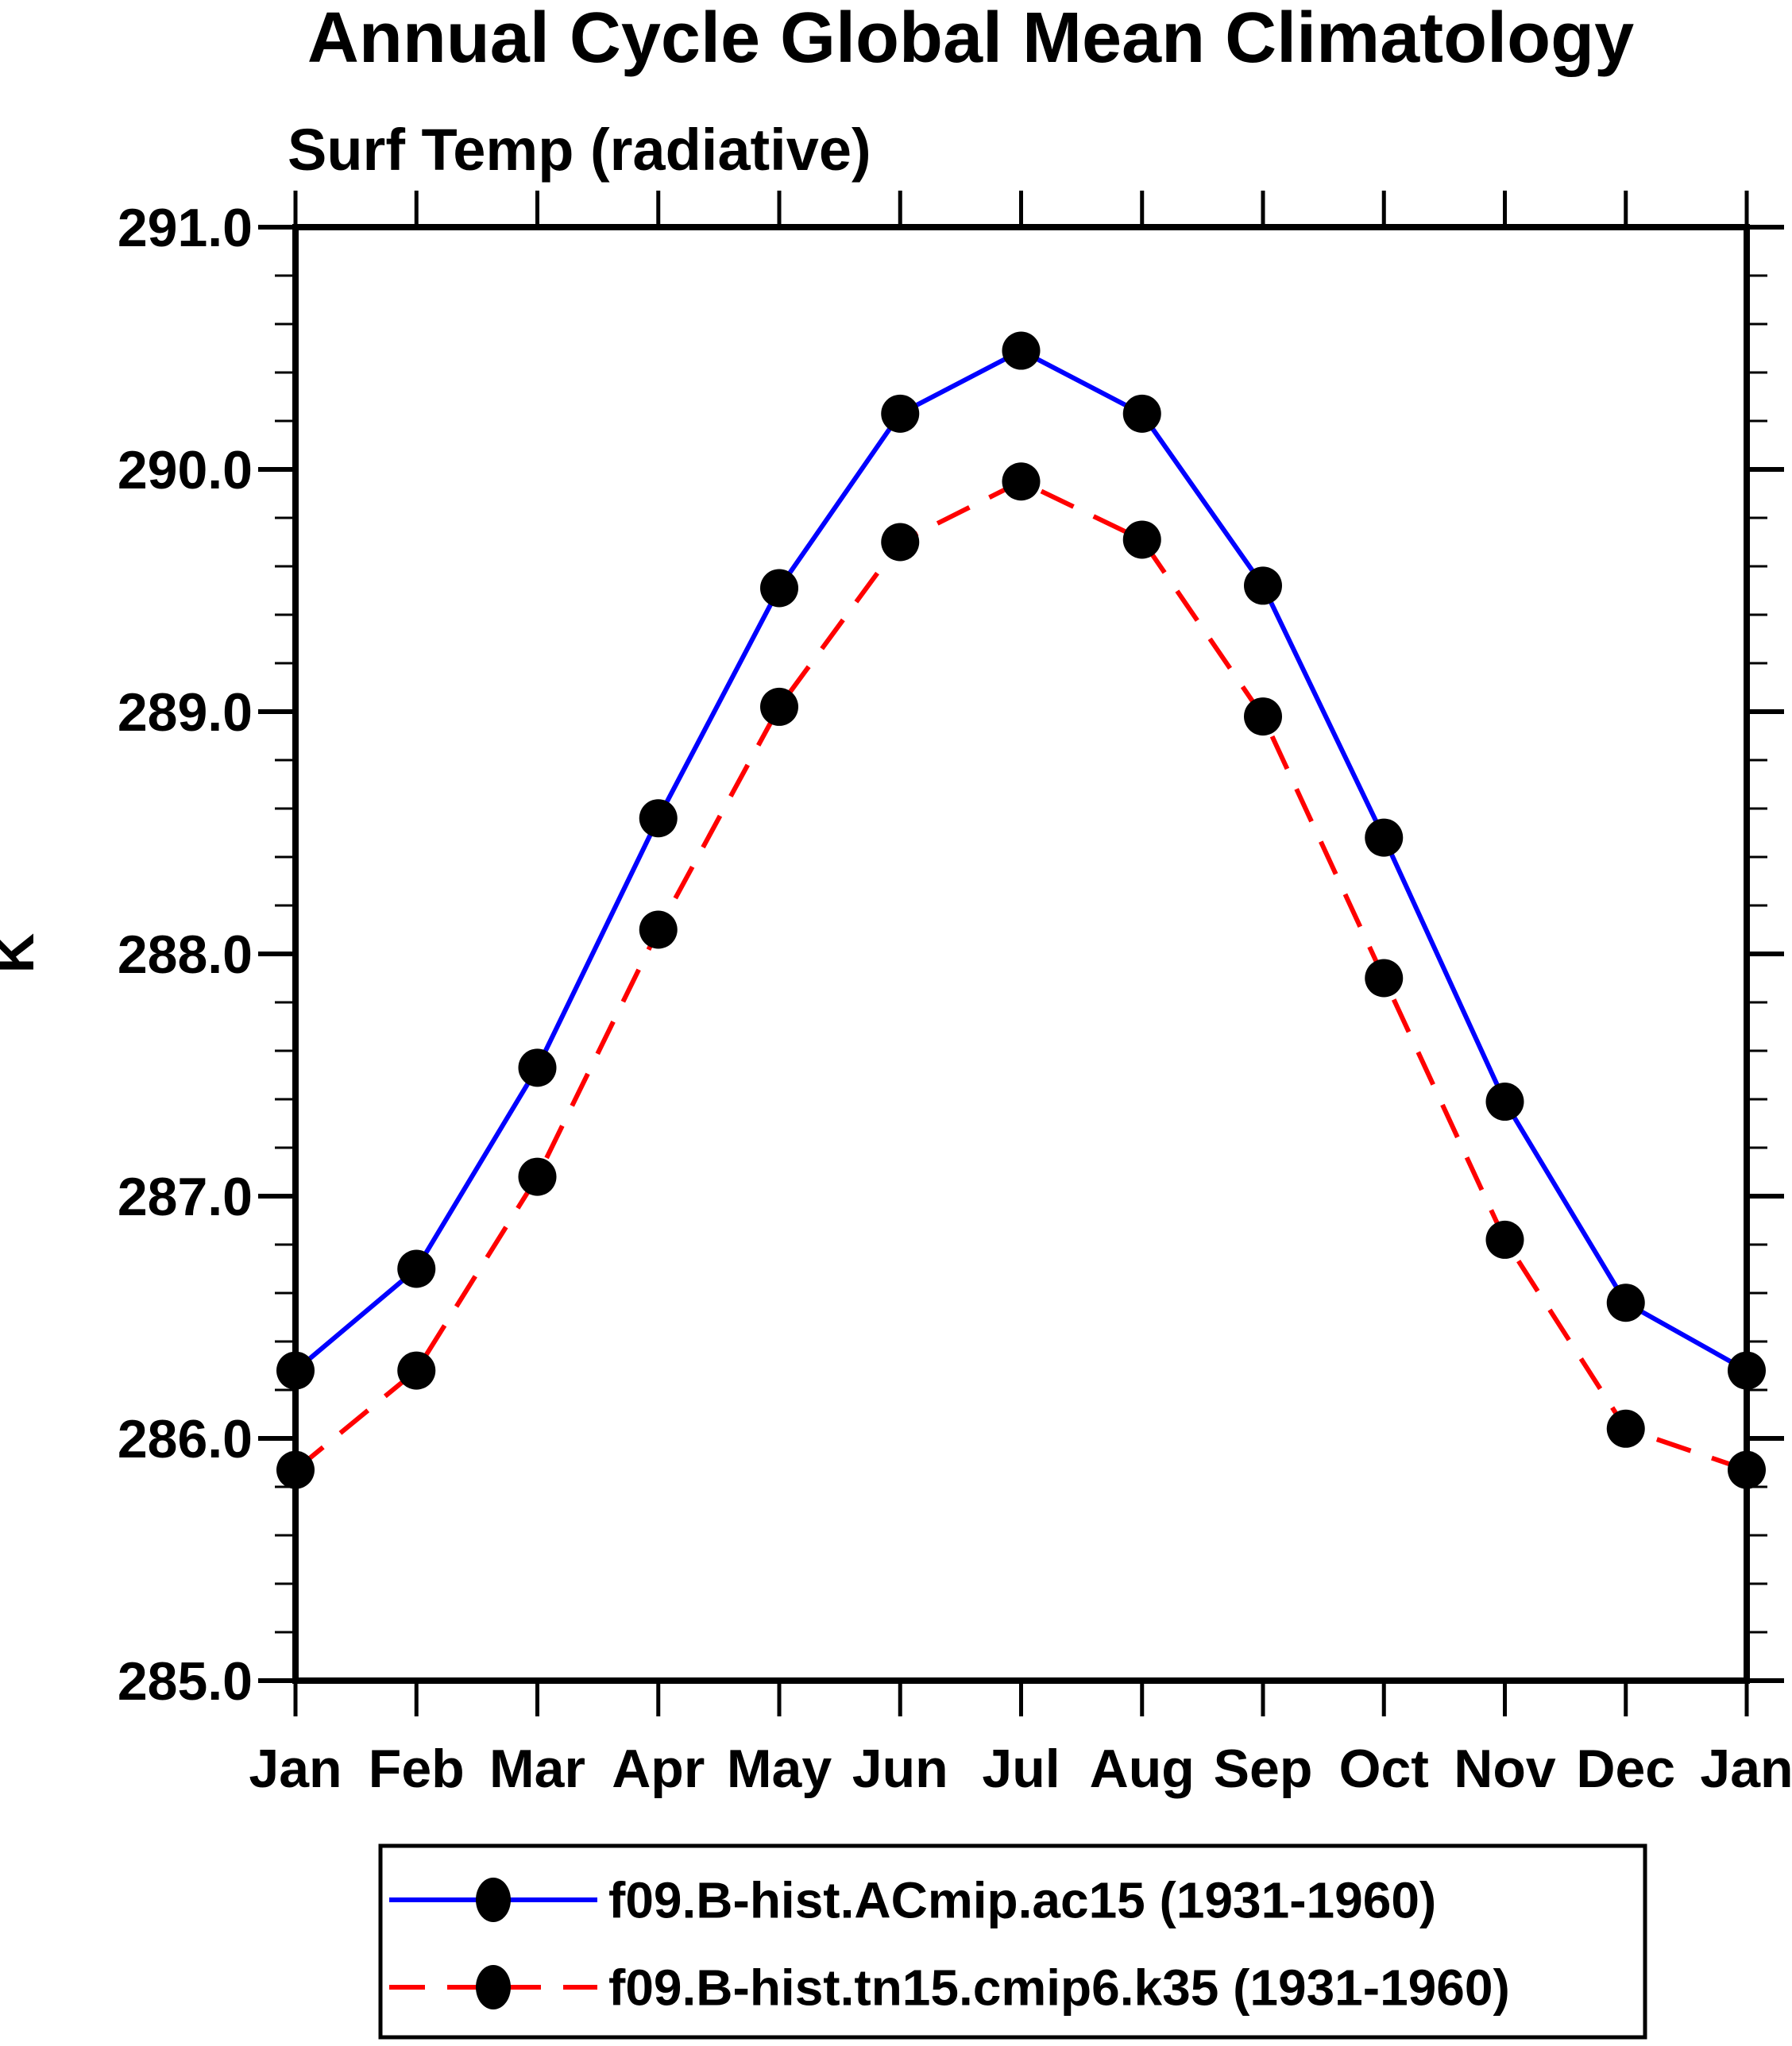  I want to click on y-tick-label: 287.0, so click(185, 1197).